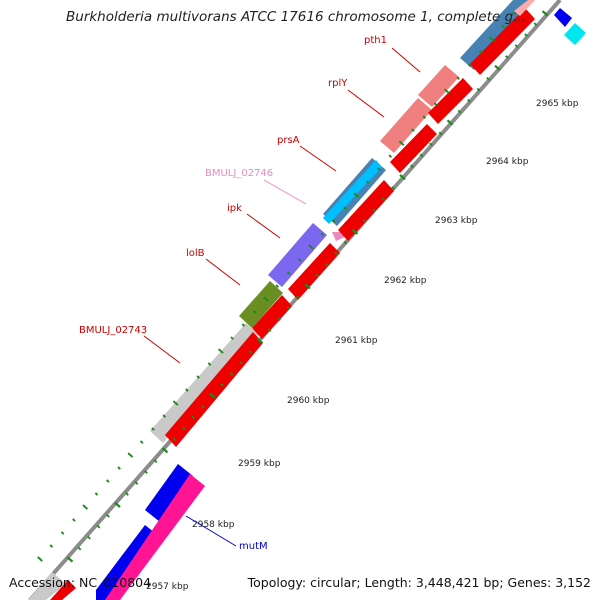 Image resolution: width=600 pixels, height=600 pixels. Describe the element at coordinates (406, 60) in the screenshot. I see `leader-line-pth1` at that location.